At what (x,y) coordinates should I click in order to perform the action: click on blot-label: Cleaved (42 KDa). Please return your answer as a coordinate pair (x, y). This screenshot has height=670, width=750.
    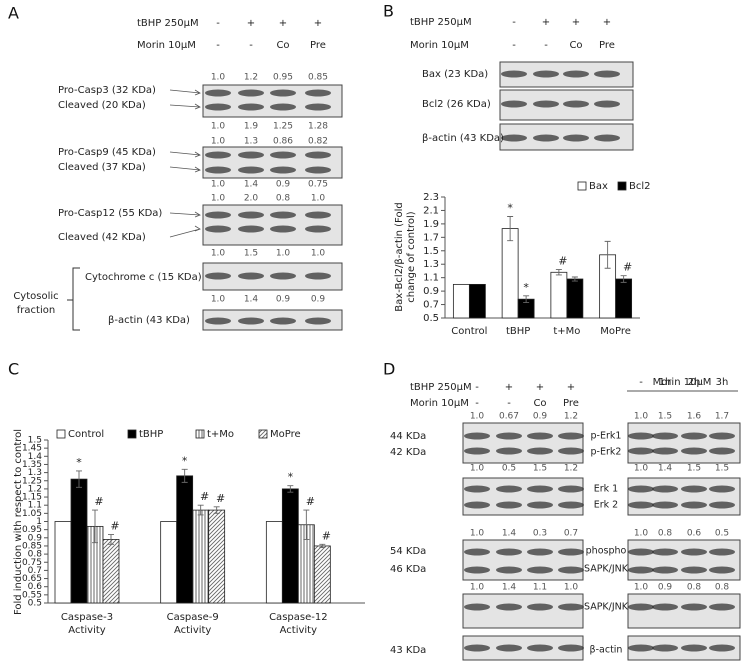
    Looking at the image, I should click on (102, 237).